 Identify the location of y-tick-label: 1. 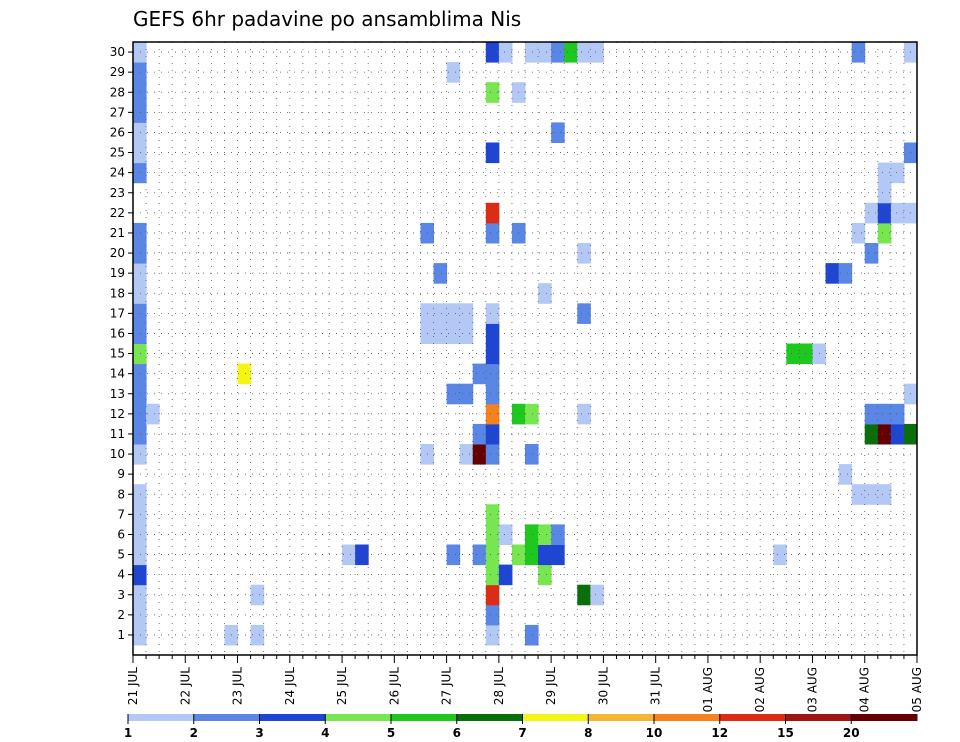
(121, 635).